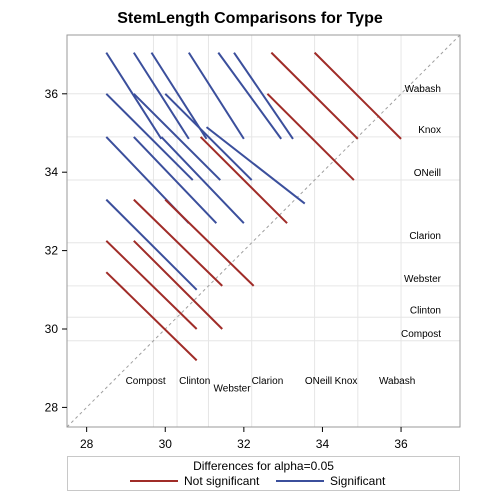 The height and width of the screenshot is (500, 500). I want to click on side-group-label: Clarion, so click(425, 236).